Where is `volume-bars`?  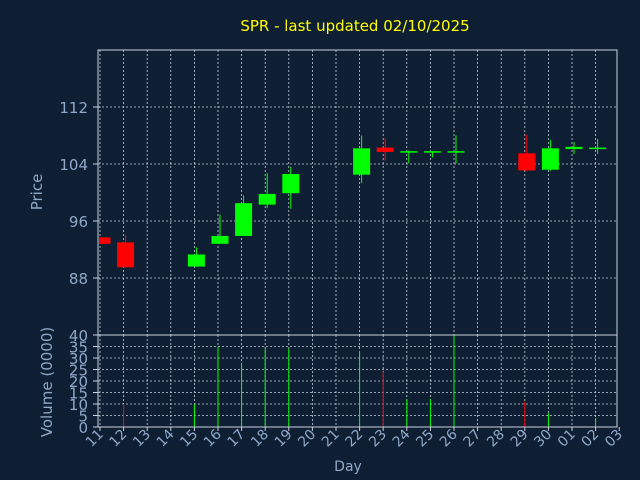 volume-bars is located at coordinates (360, 381).